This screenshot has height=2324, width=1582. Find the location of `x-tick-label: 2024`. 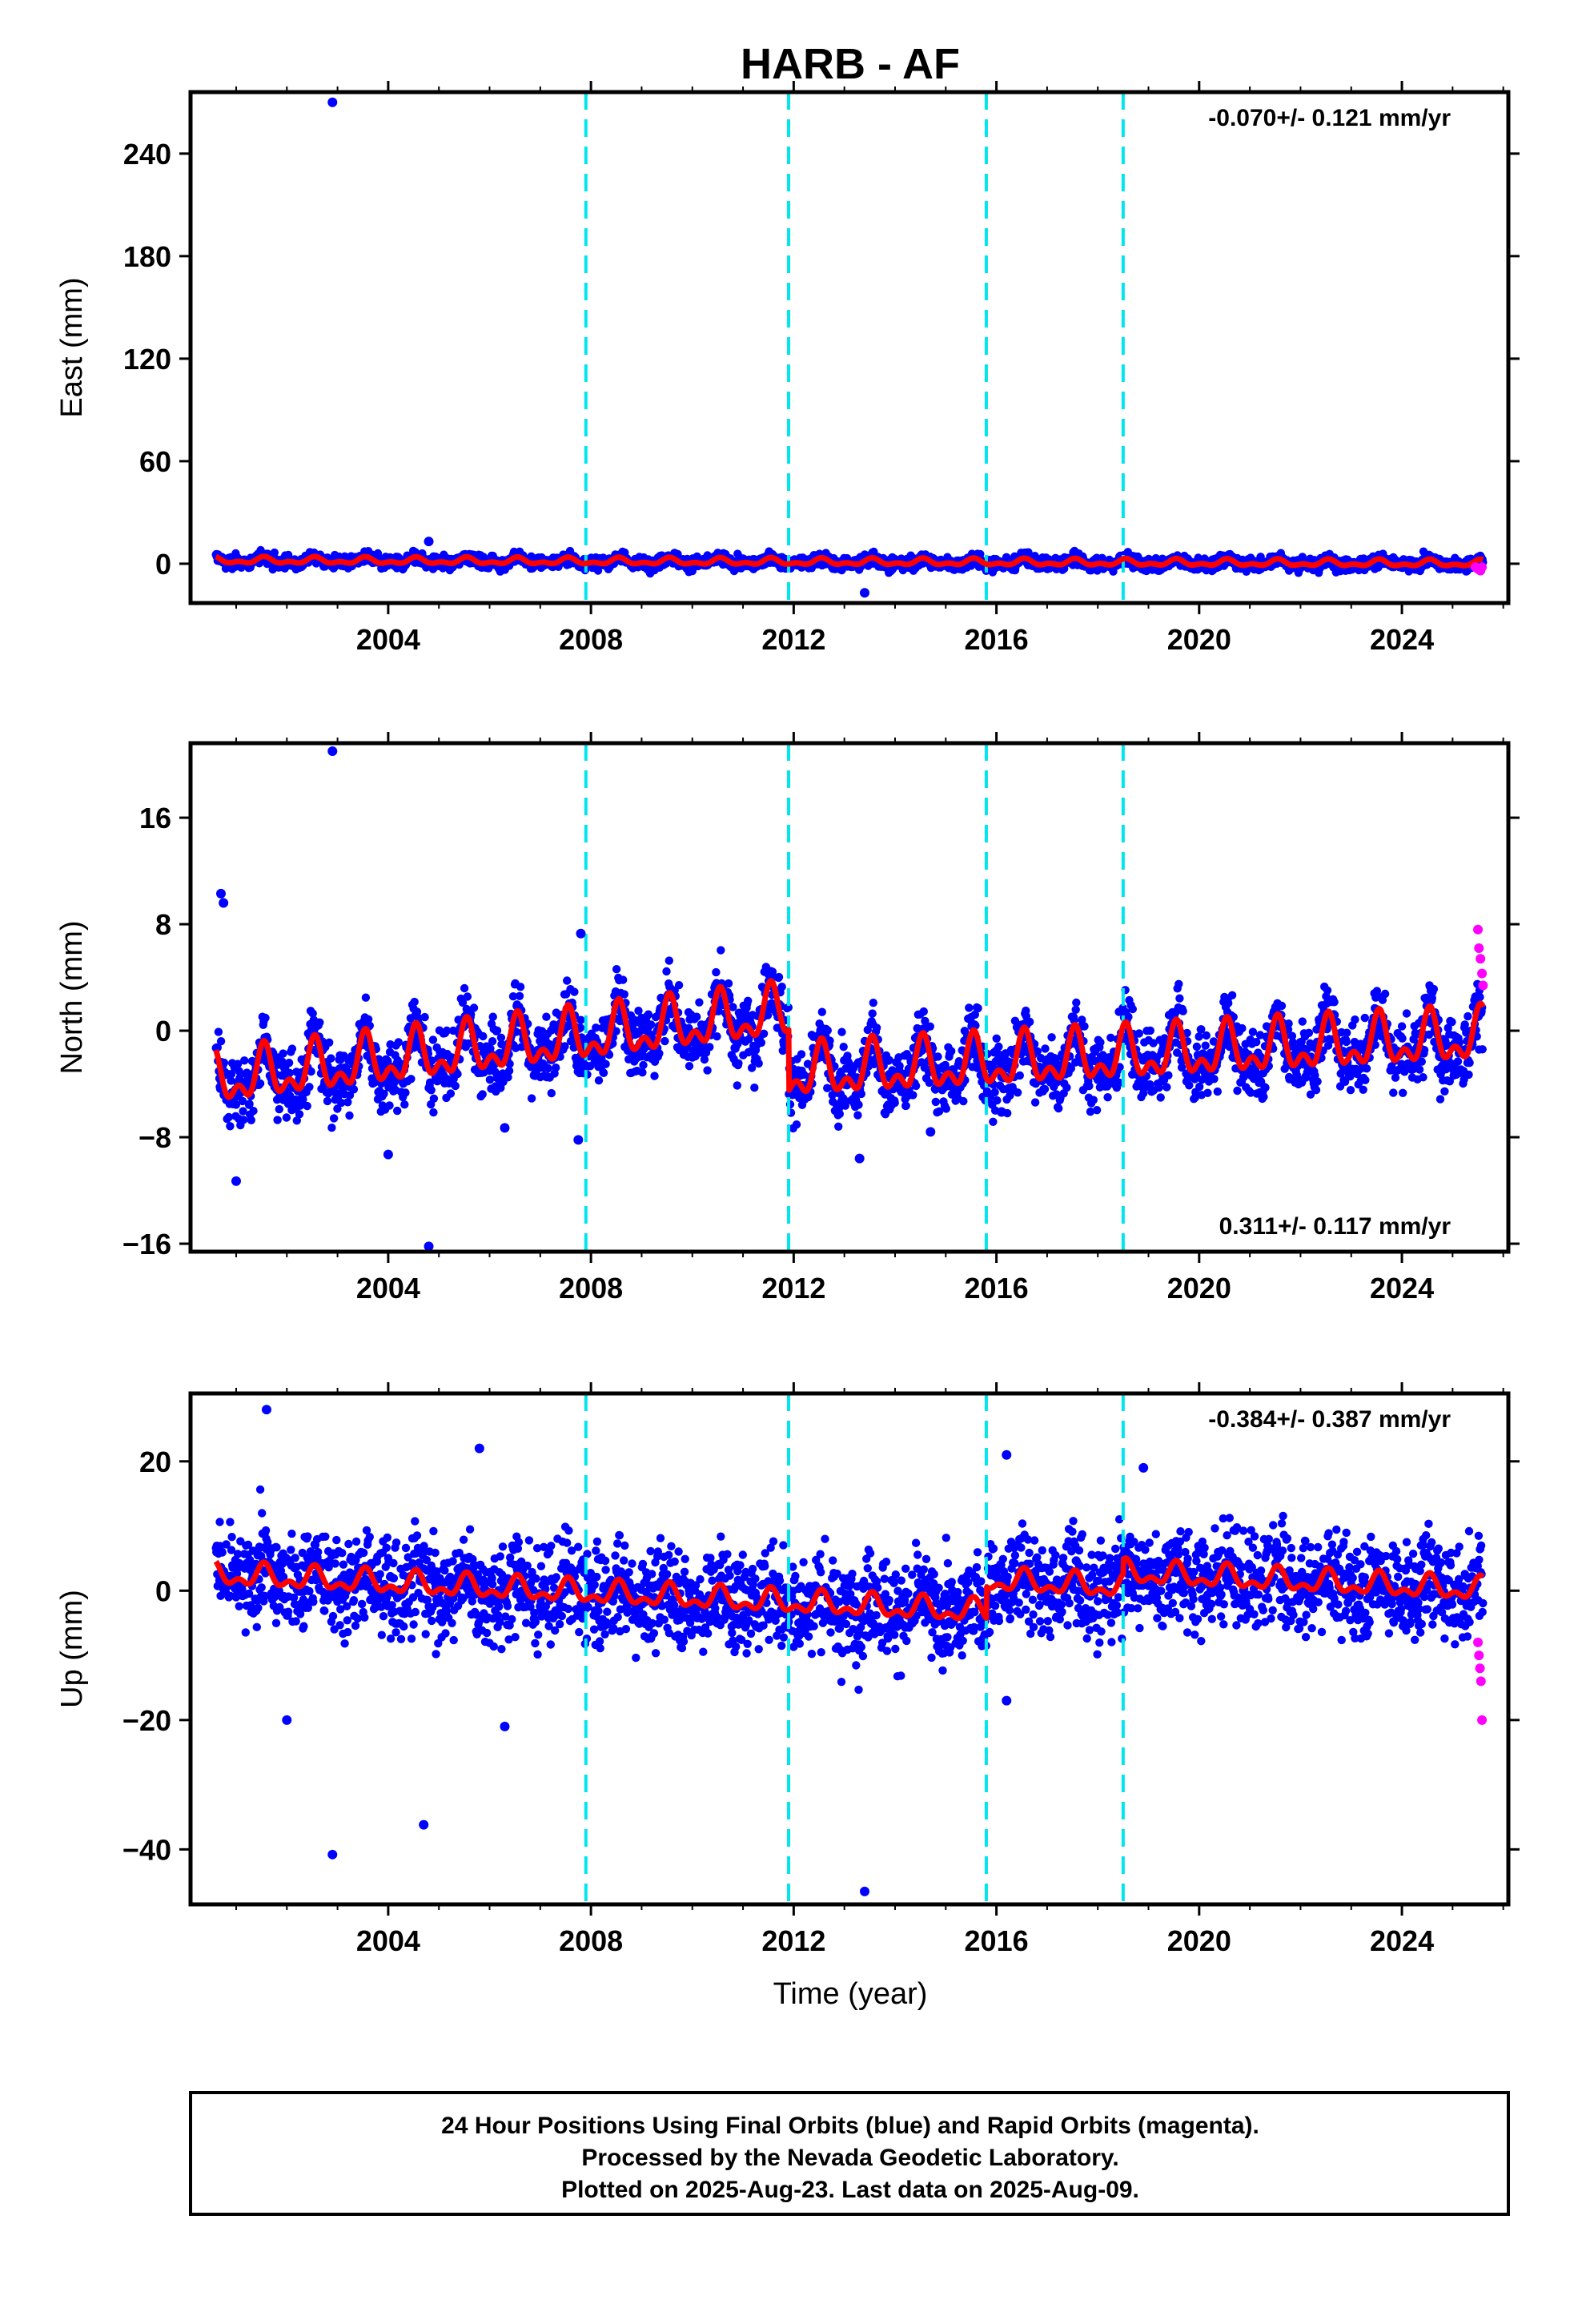

x-tick-label: 2024 is located at coordinates (1402, 639).